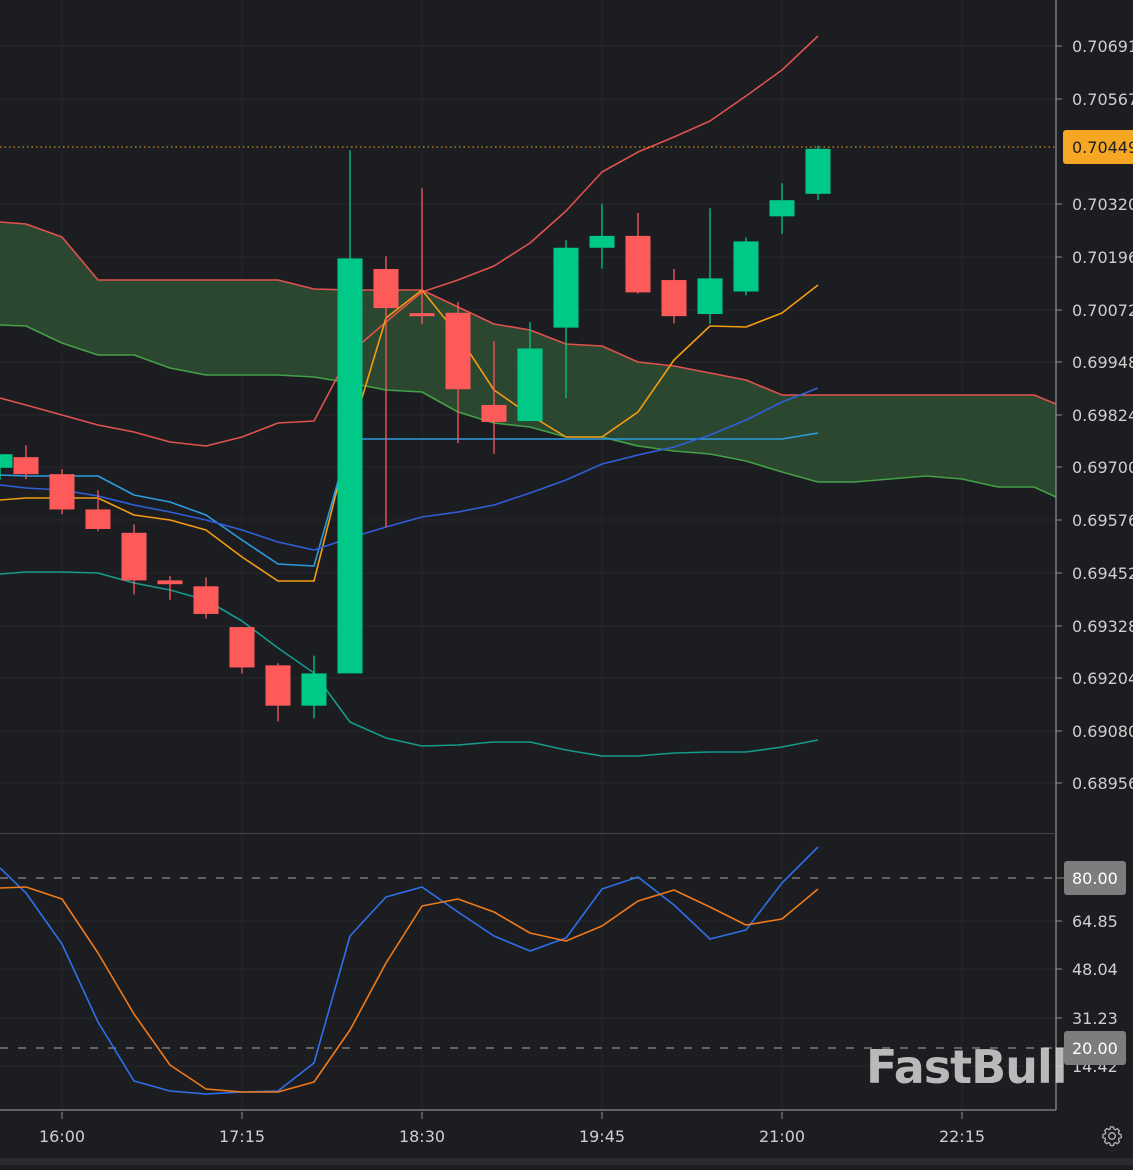 The width and height of the screenshot is (1133, 1170). I want to click on stochastic-line, so click(409, 989).